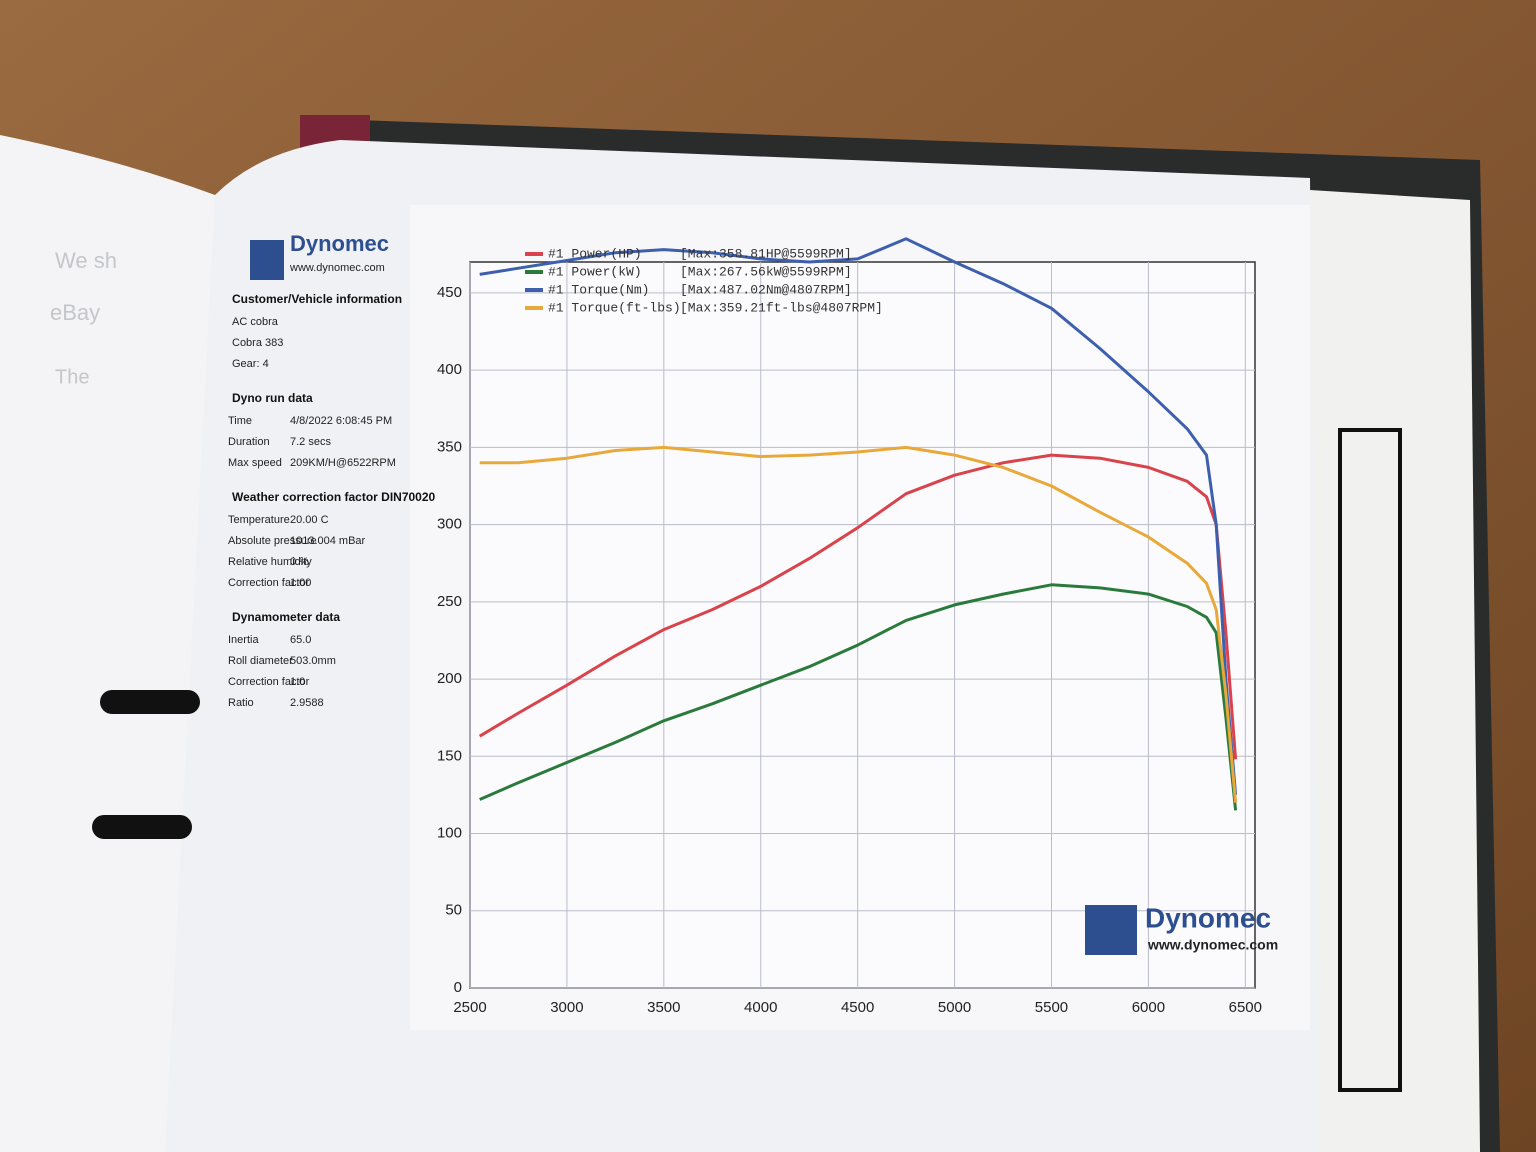 The height and width of the screenshot is (1152, 1536). What do you see at coordinates (469, 1007) in the screenshot?
I see `x-tick-label: 2500` at bounding box center [469, 1007].